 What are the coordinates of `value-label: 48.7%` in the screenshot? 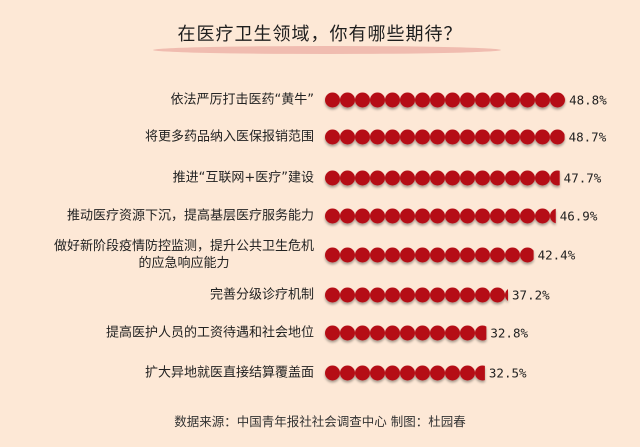 It's located at (588, 137).